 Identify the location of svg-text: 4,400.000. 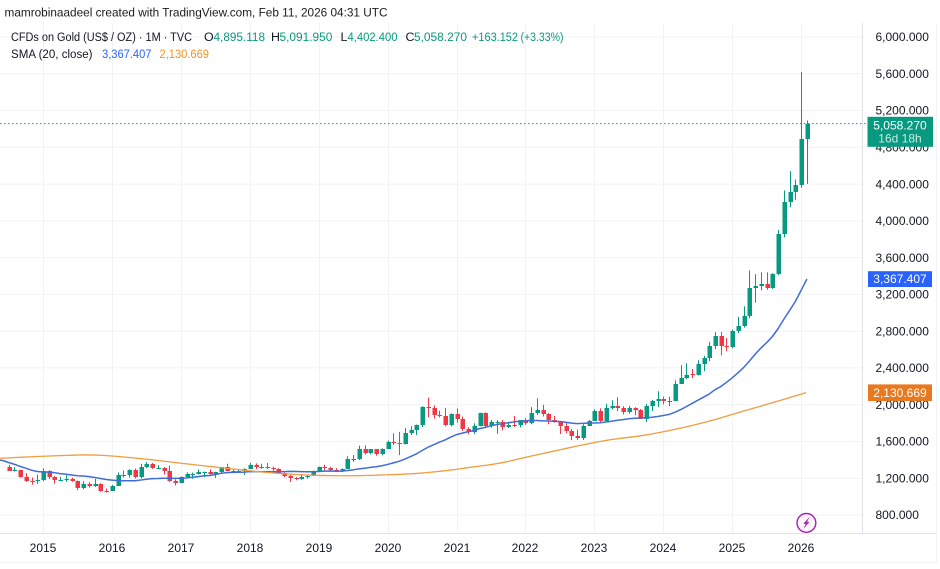
(903, 184).